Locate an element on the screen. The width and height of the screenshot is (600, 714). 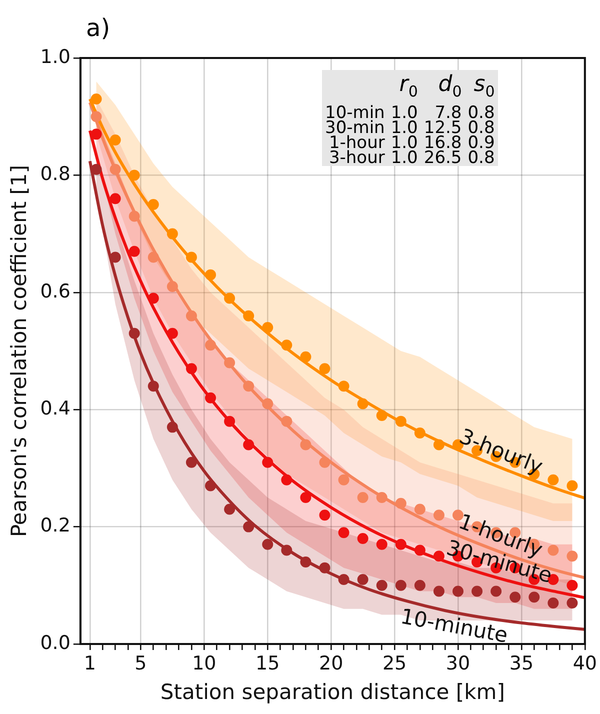
y-tick-label: 0.0 is located at coordinates (55, 643).